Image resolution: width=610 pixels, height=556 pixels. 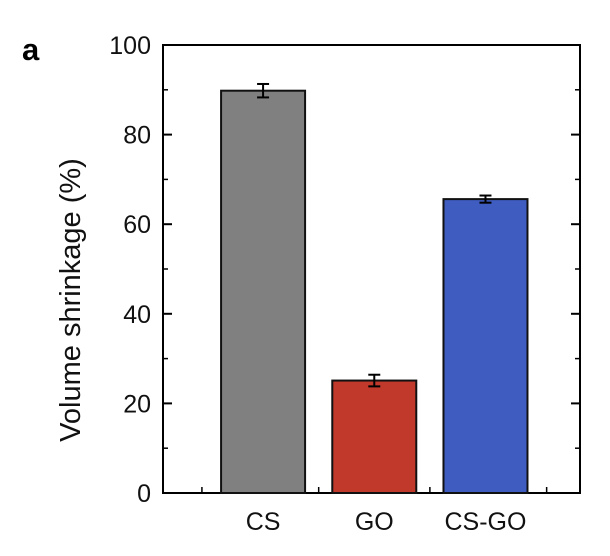 What do you see at coordinates (130, 46) in the screenshot?
I see `y-tick-label: 100` at bounding box center [130, 46].